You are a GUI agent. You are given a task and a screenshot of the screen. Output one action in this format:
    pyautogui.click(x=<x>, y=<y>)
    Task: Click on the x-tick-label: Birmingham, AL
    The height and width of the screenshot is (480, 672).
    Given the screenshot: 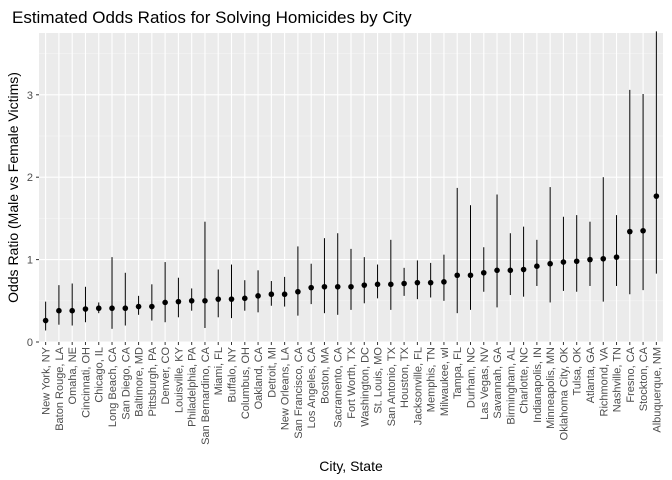 What is the action you would take?
    pyautogui.click(x=511, y=386)
    